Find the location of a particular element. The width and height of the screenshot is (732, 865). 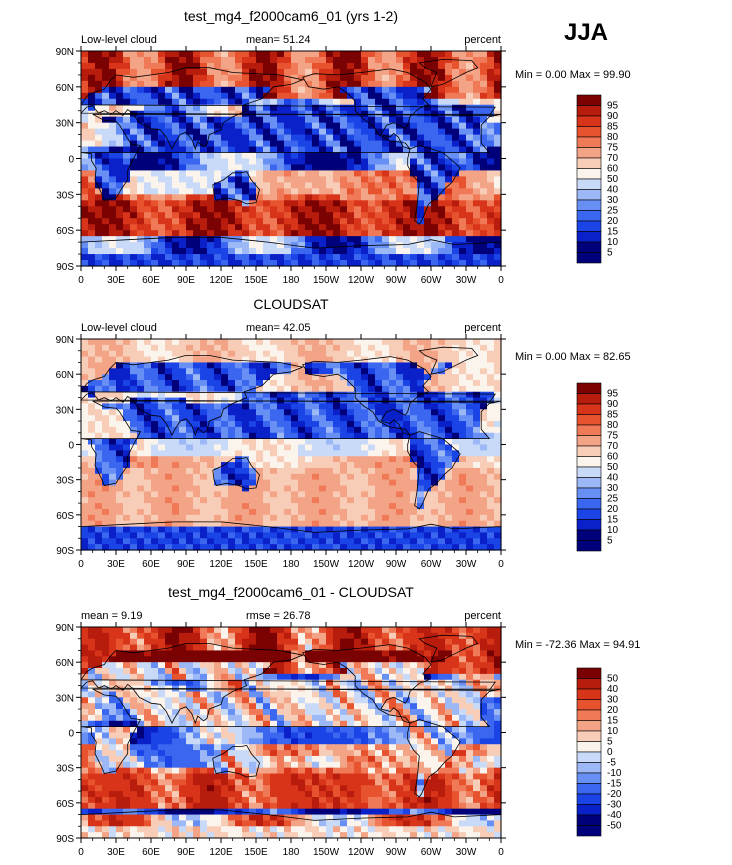

lon-tick-label: 60W is located at coordinates (431, 564).